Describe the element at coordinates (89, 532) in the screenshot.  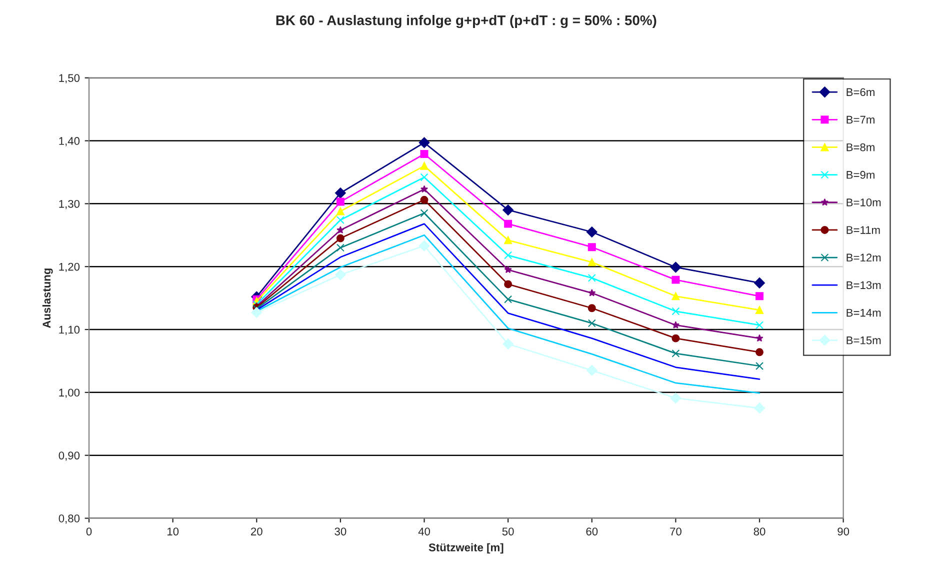
I see `x-tick-label: 0` at that location.